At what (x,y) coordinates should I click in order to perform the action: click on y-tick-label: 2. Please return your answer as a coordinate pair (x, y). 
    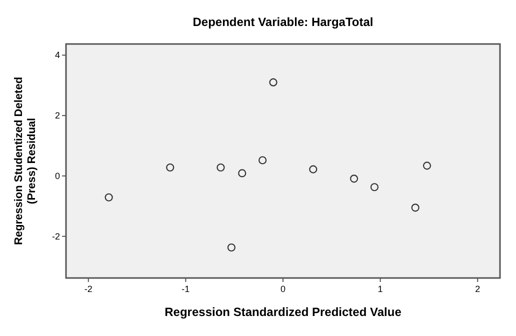
    Looking at the image, I should click on (57, 115).